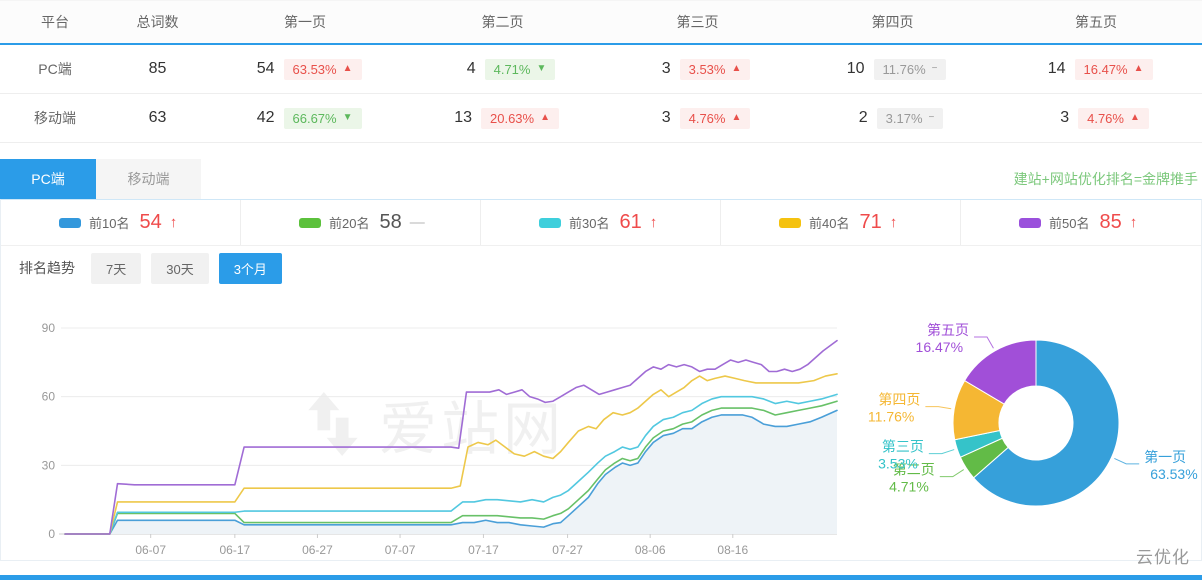  I want to click on col-header-page1: 第一页, so click(305, 22).